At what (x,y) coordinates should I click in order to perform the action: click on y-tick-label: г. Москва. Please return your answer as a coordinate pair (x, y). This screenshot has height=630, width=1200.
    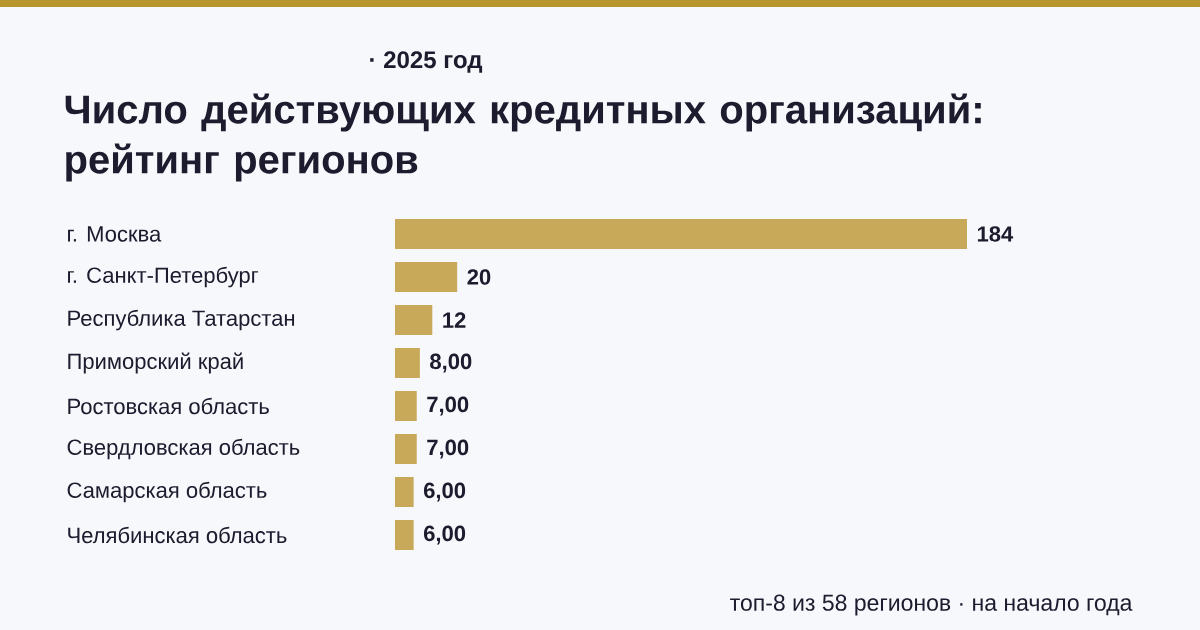
    Looking at the image, I should click on (115, 234).